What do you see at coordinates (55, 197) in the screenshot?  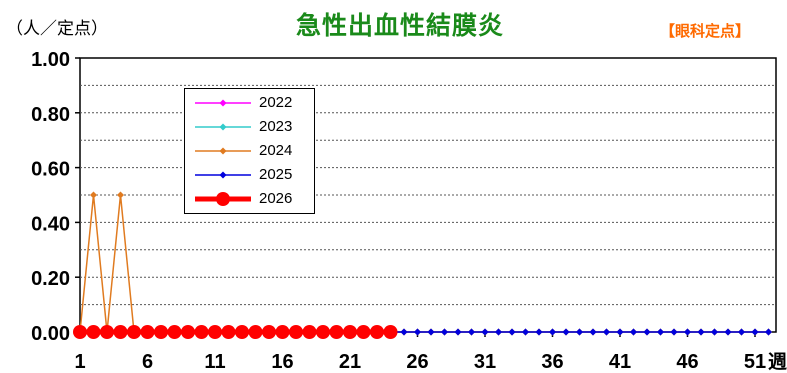 I see `y-axis-ticks: 0.00 0.20 0.40 0.60 0.80 1.00` at bounding box center [55, 197].